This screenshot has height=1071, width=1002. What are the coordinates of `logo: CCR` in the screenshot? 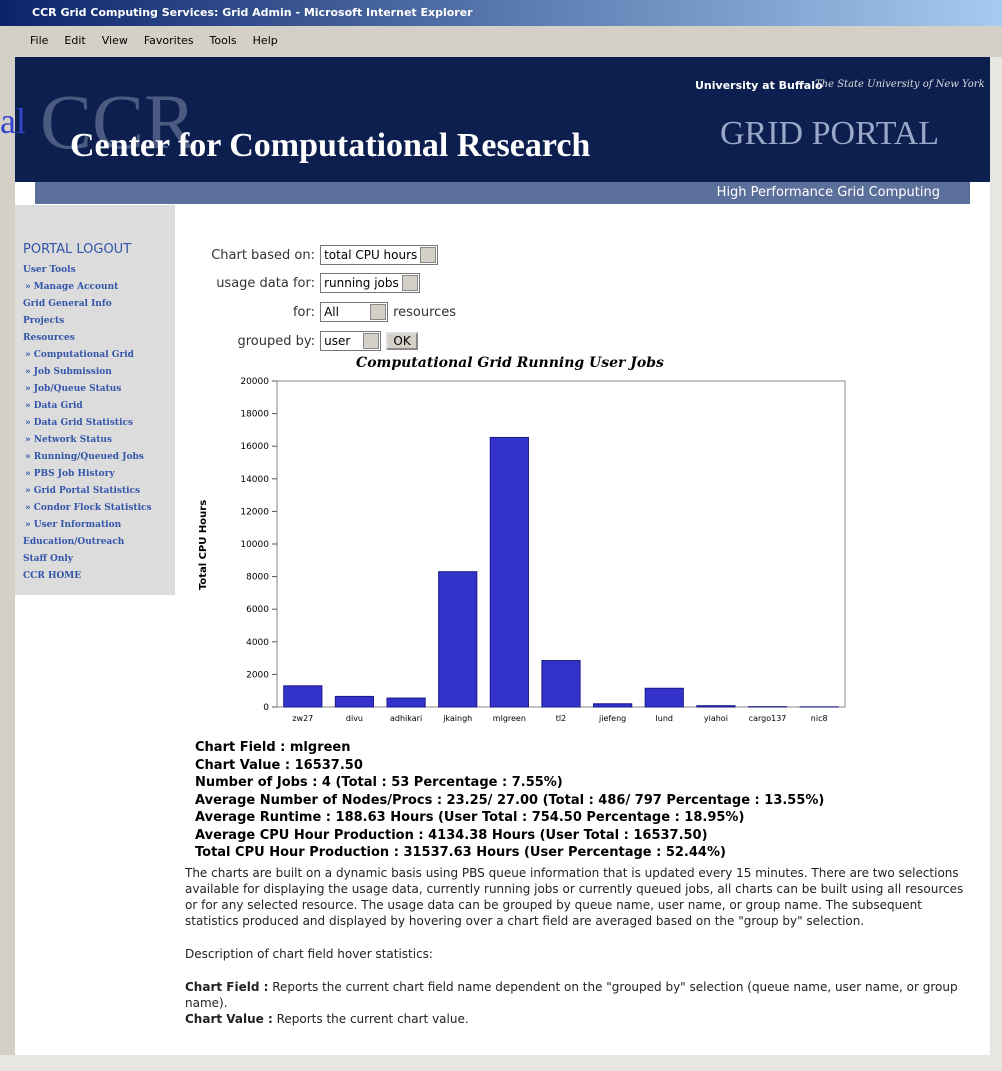 It's located at (118, 121).